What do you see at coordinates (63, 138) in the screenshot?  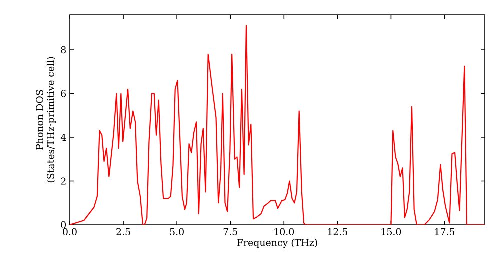 I see `y-tick-label: 4` at bounding box center [63, 138].